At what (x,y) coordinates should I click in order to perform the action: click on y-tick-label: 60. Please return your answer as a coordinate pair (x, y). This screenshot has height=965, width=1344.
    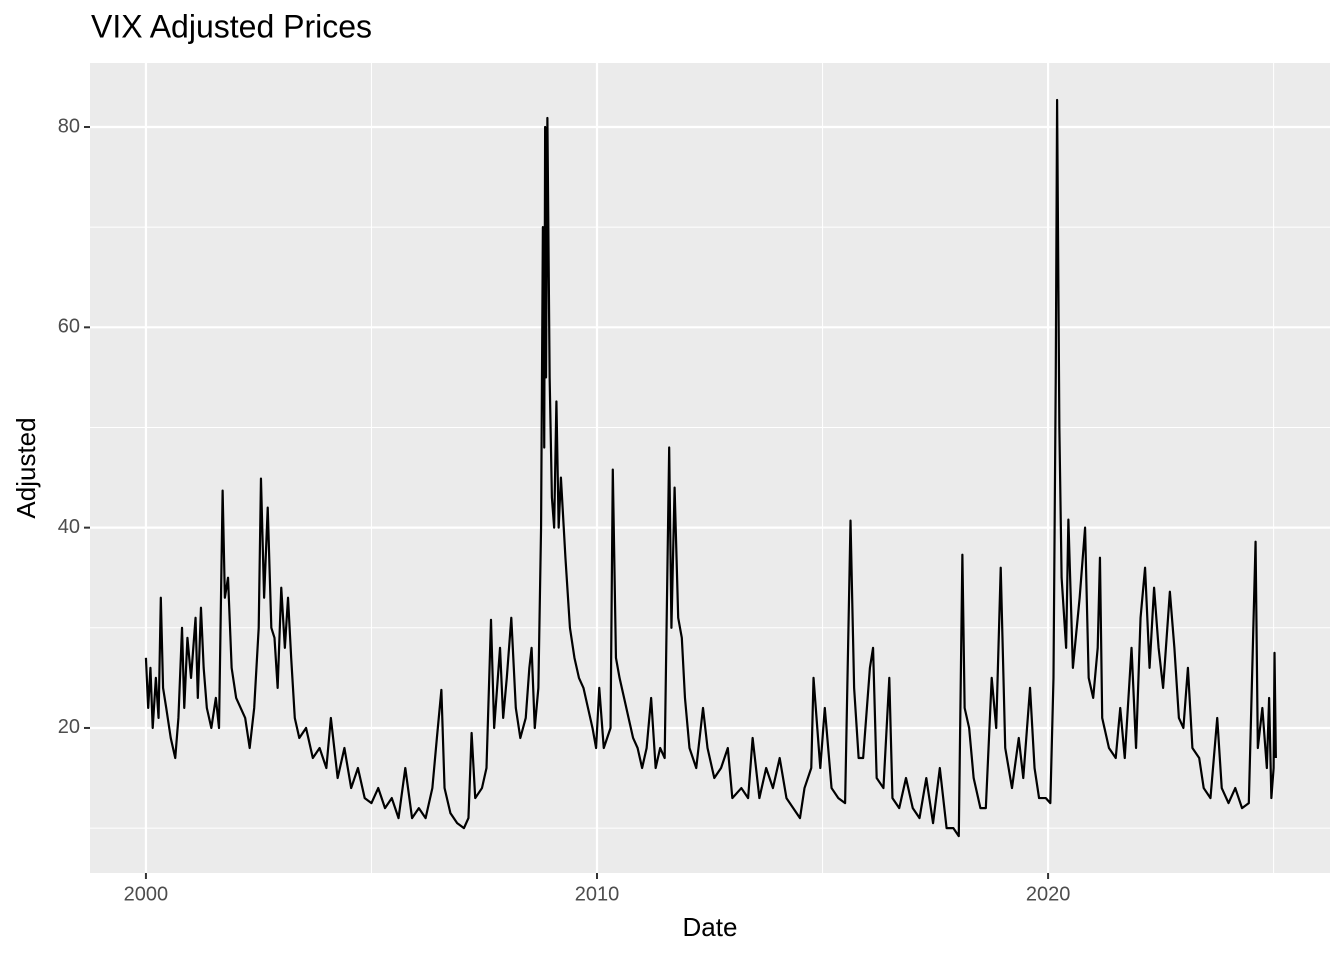
    Looking at the image, I should click on (69, 327).